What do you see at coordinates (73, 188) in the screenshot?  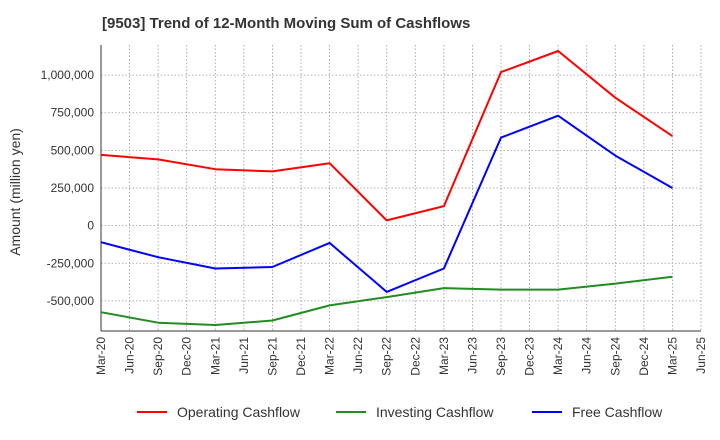 I see `y-tick-label: 250,000` at bounding box center [73, 188].